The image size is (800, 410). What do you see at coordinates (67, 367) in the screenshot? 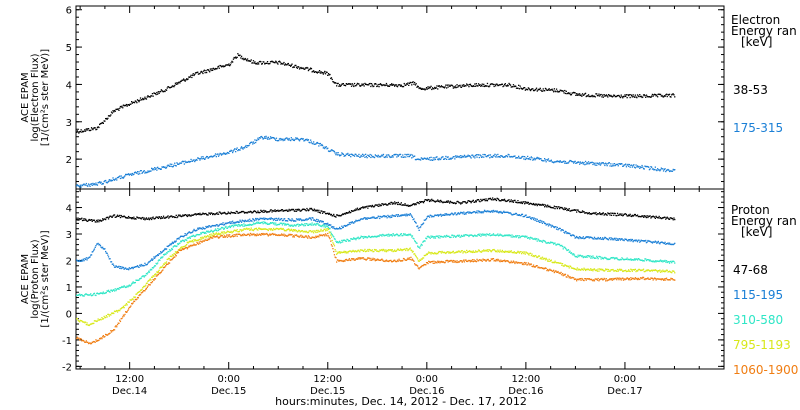
I see `y-tick-label: -2` at bounding box center [67, 367].